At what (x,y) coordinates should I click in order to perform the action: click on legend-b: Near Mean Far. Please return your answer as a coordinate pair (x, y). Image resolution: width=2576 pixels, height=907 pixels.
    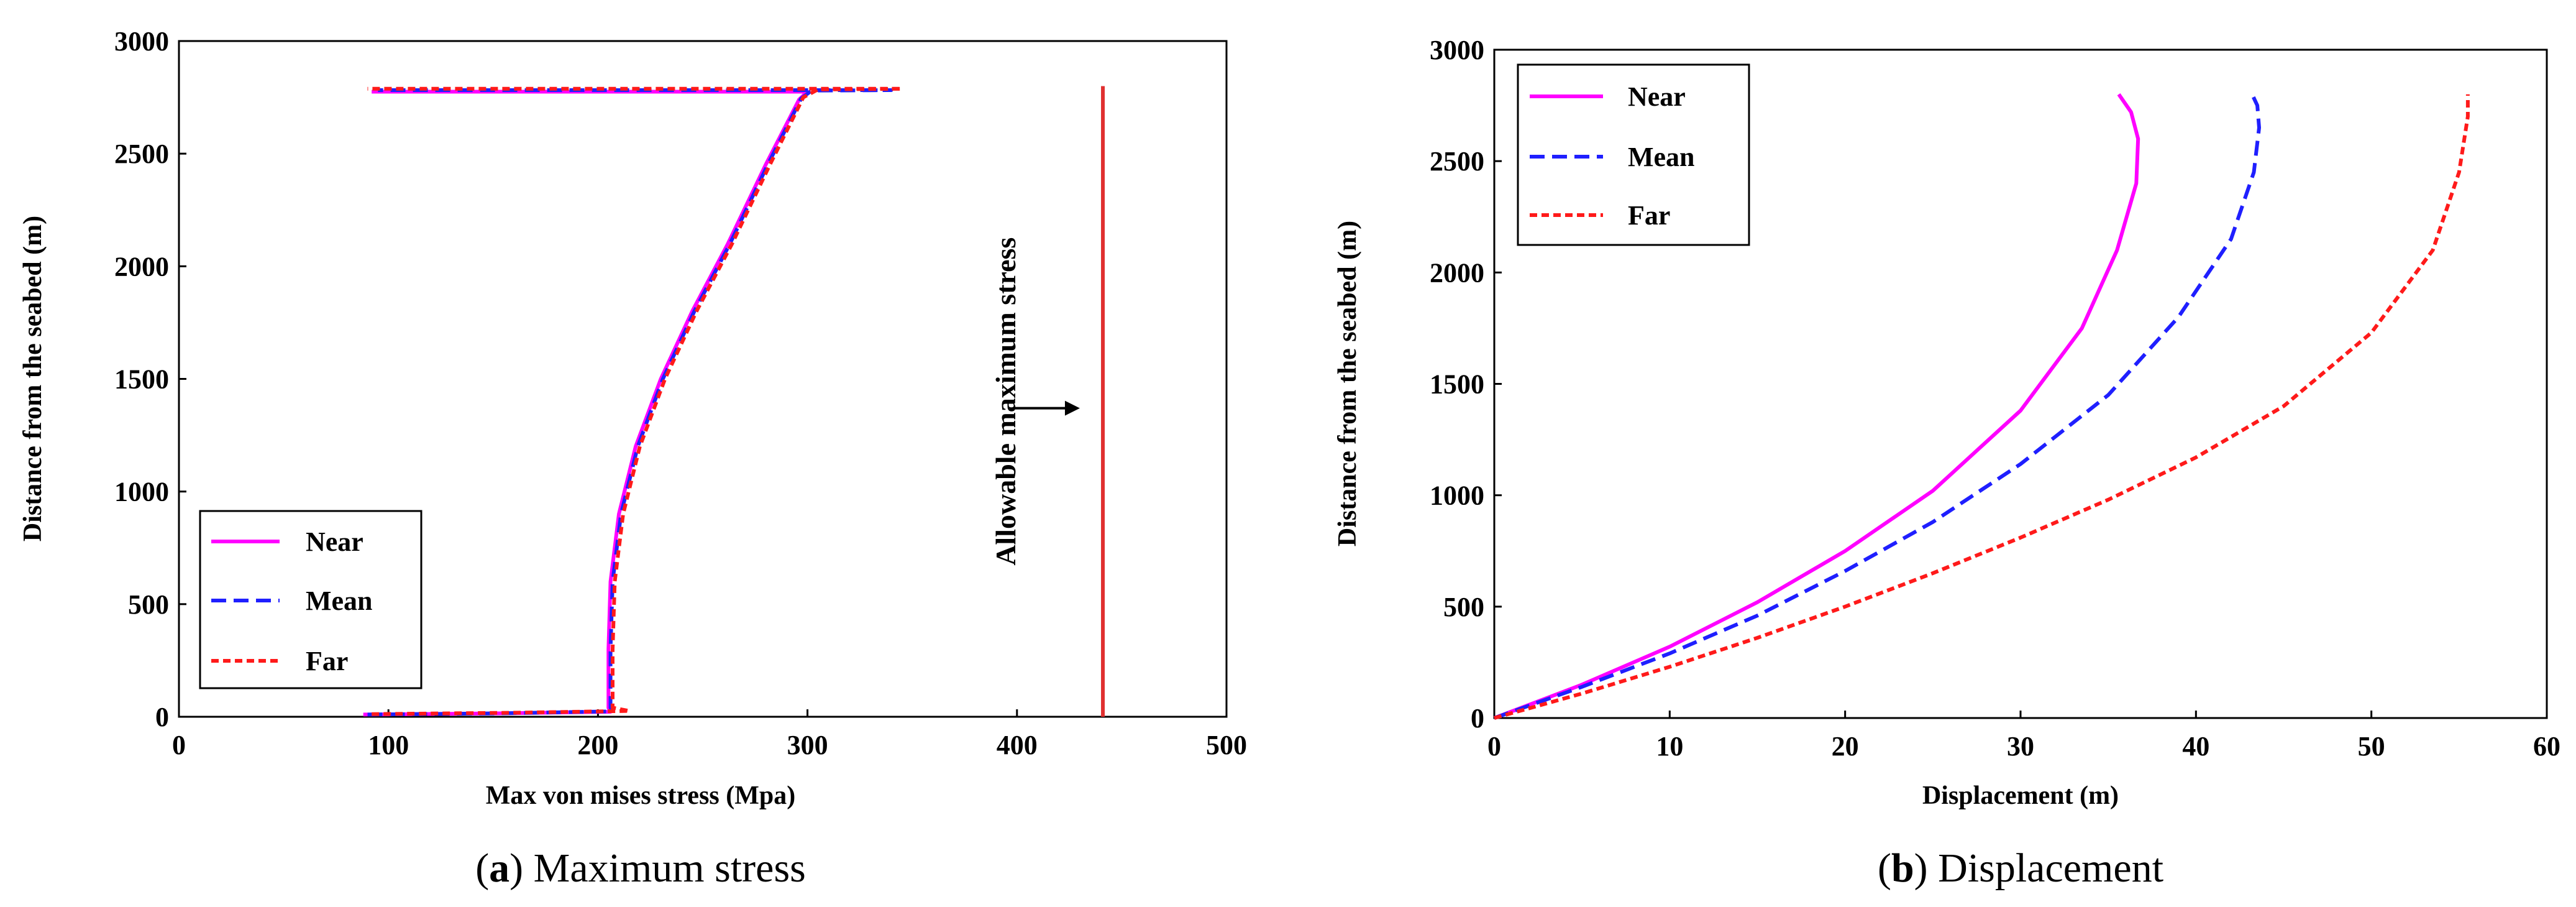
    Looking at the image, I should click on (1633, 154).